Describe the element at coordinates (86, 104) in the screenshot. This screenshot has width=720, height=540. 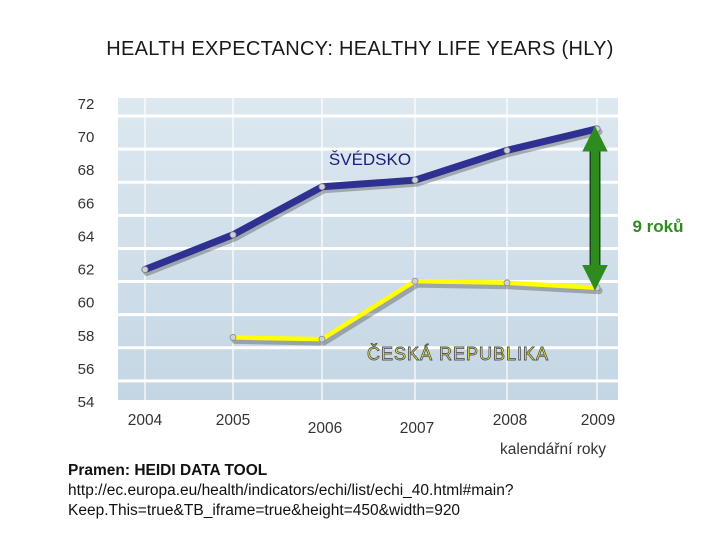
I see `y-tick-label: 72` at that location.